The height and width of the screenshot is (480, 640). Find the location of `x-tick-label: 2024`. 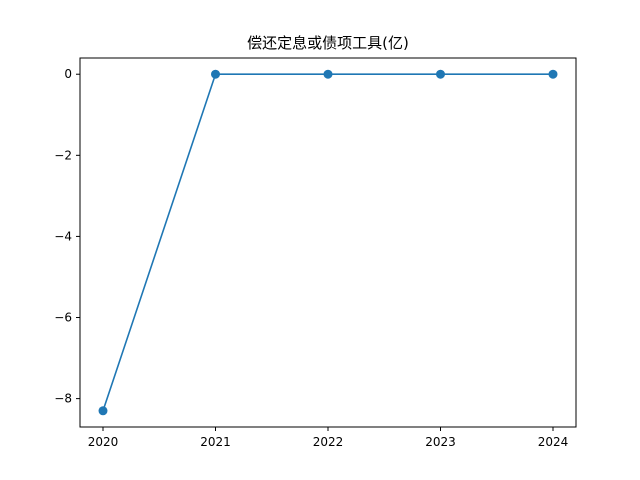

x-tick-label: 2024 is located at coordinates (553, 442).